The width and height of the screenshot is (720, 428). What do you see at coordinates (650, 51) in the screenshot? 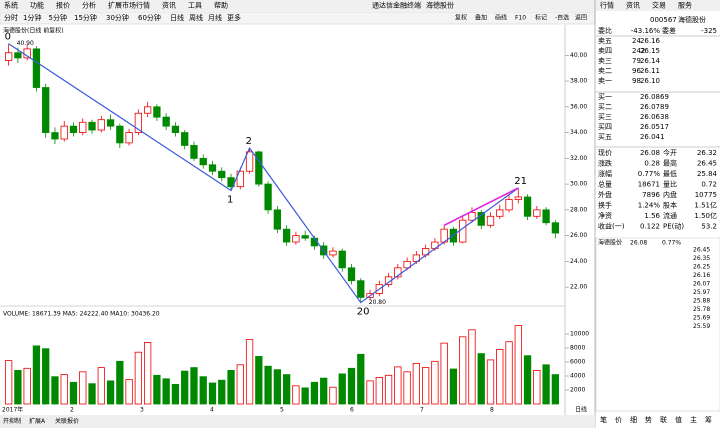
I see `quote-cell: 26.15` at bounding box center [650, 51].